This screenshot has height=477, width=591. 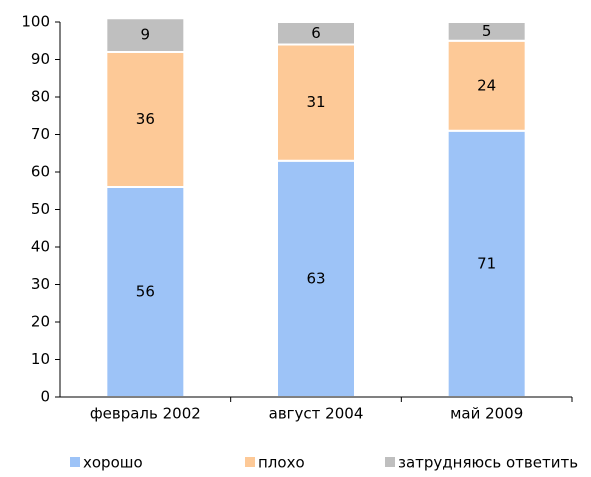 What do you see at coordinates (281, 463) in the screenshot?
I see `legend-label: плохо` at bounding box center [281, 463].